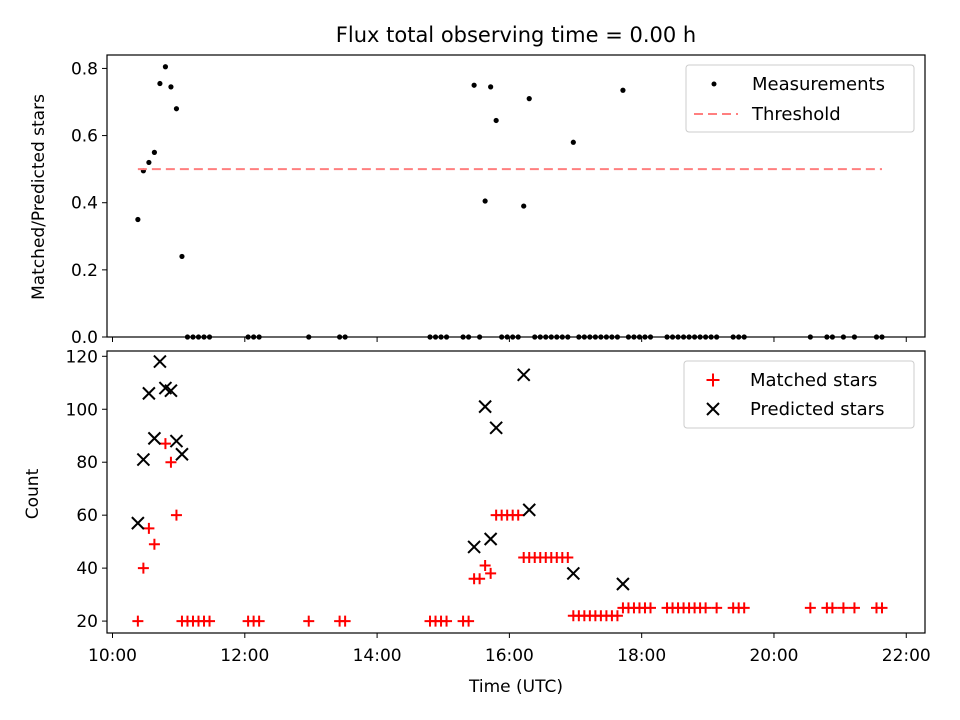  What do you see at coordinates (82, 357) in the screenshot?
I see `y-tick-label: 120` at bounding box center [82, 357].